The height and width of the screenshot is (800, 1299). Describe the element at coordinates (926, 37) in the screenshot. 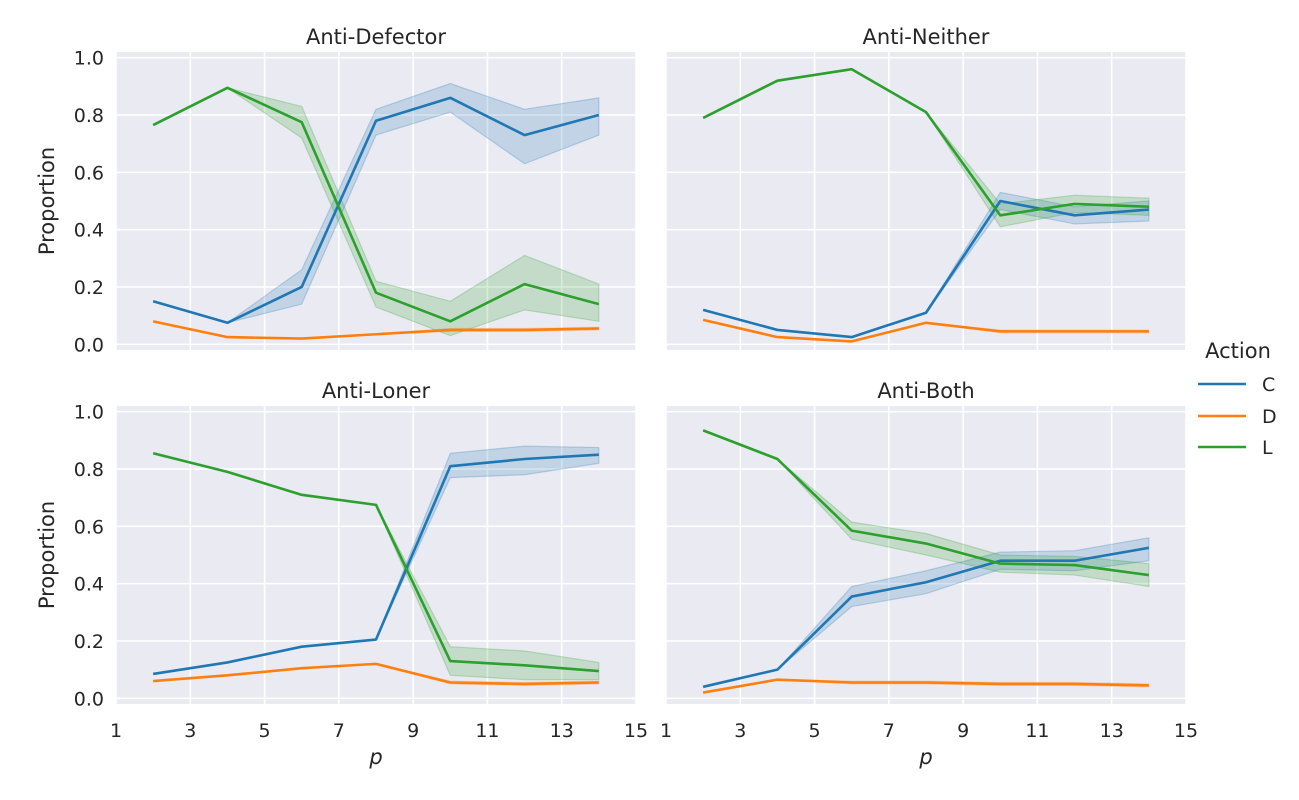

I see `panel-title: Anti-Neither` at that location.